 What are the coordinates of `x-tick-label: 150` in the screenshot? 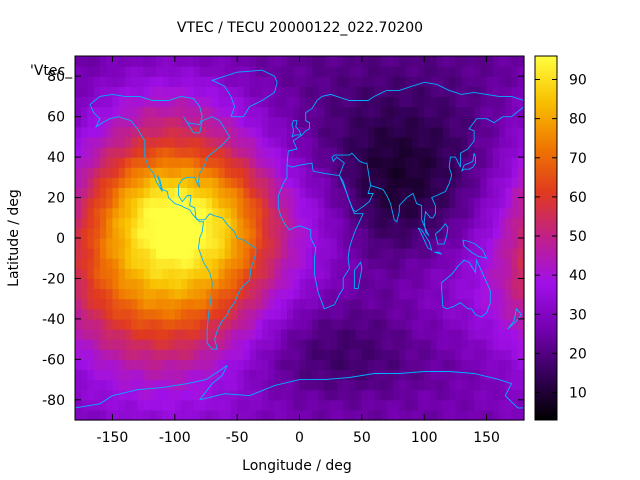 It's located at (486, 438).